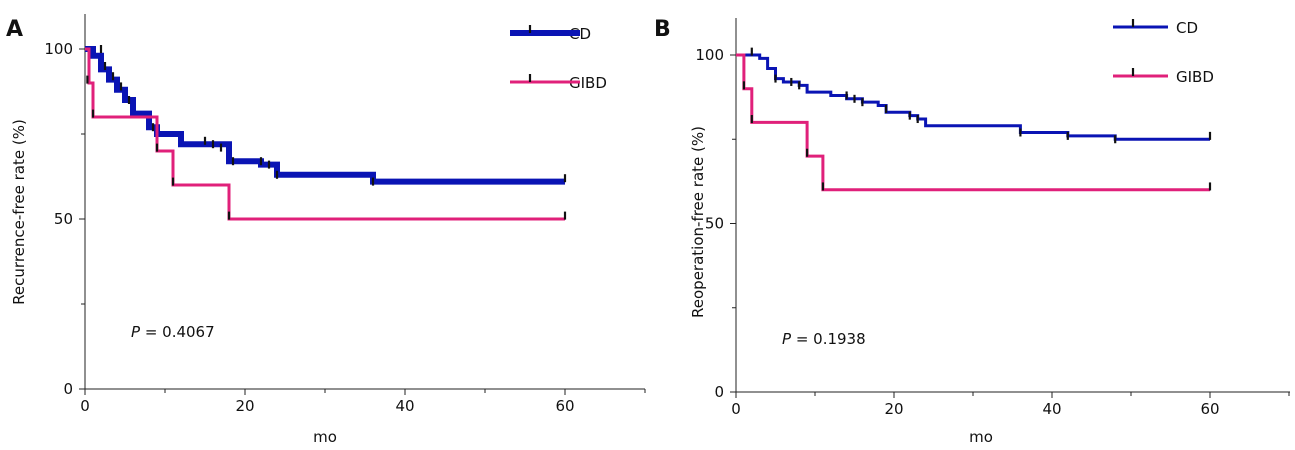 Image resolution: width=1295 pixels, height=450 pixels. I want to click on curve-b-gibd, so click(973, 122).